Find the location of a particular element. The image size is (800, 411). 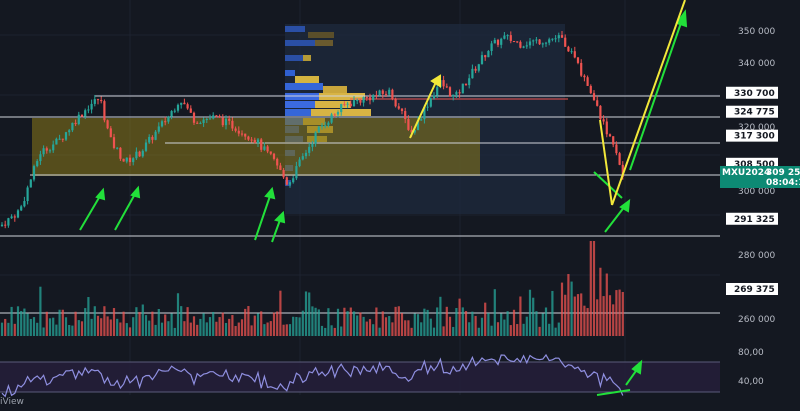

rsi-level-label: 80,00 is located at coordinates (751, 353).